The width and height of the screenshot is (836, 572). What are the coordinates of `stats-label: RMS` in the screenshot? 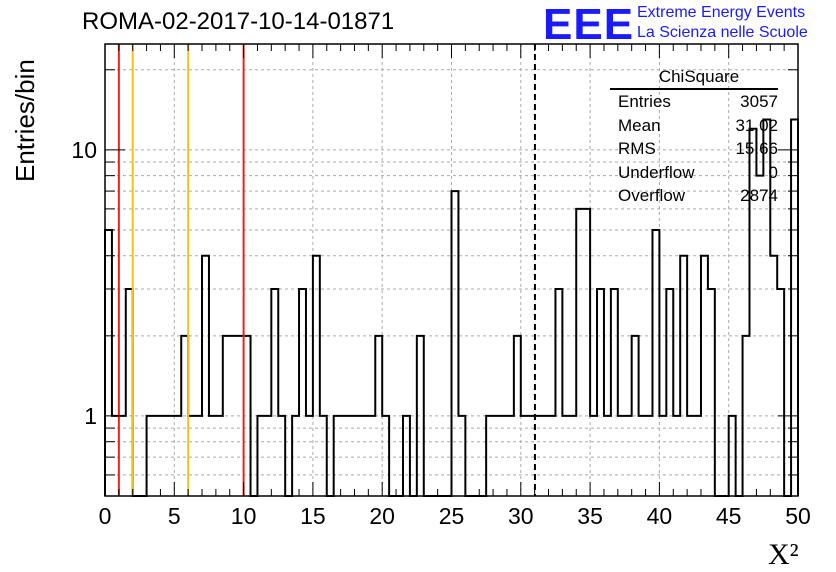 It's located at (637, 148).